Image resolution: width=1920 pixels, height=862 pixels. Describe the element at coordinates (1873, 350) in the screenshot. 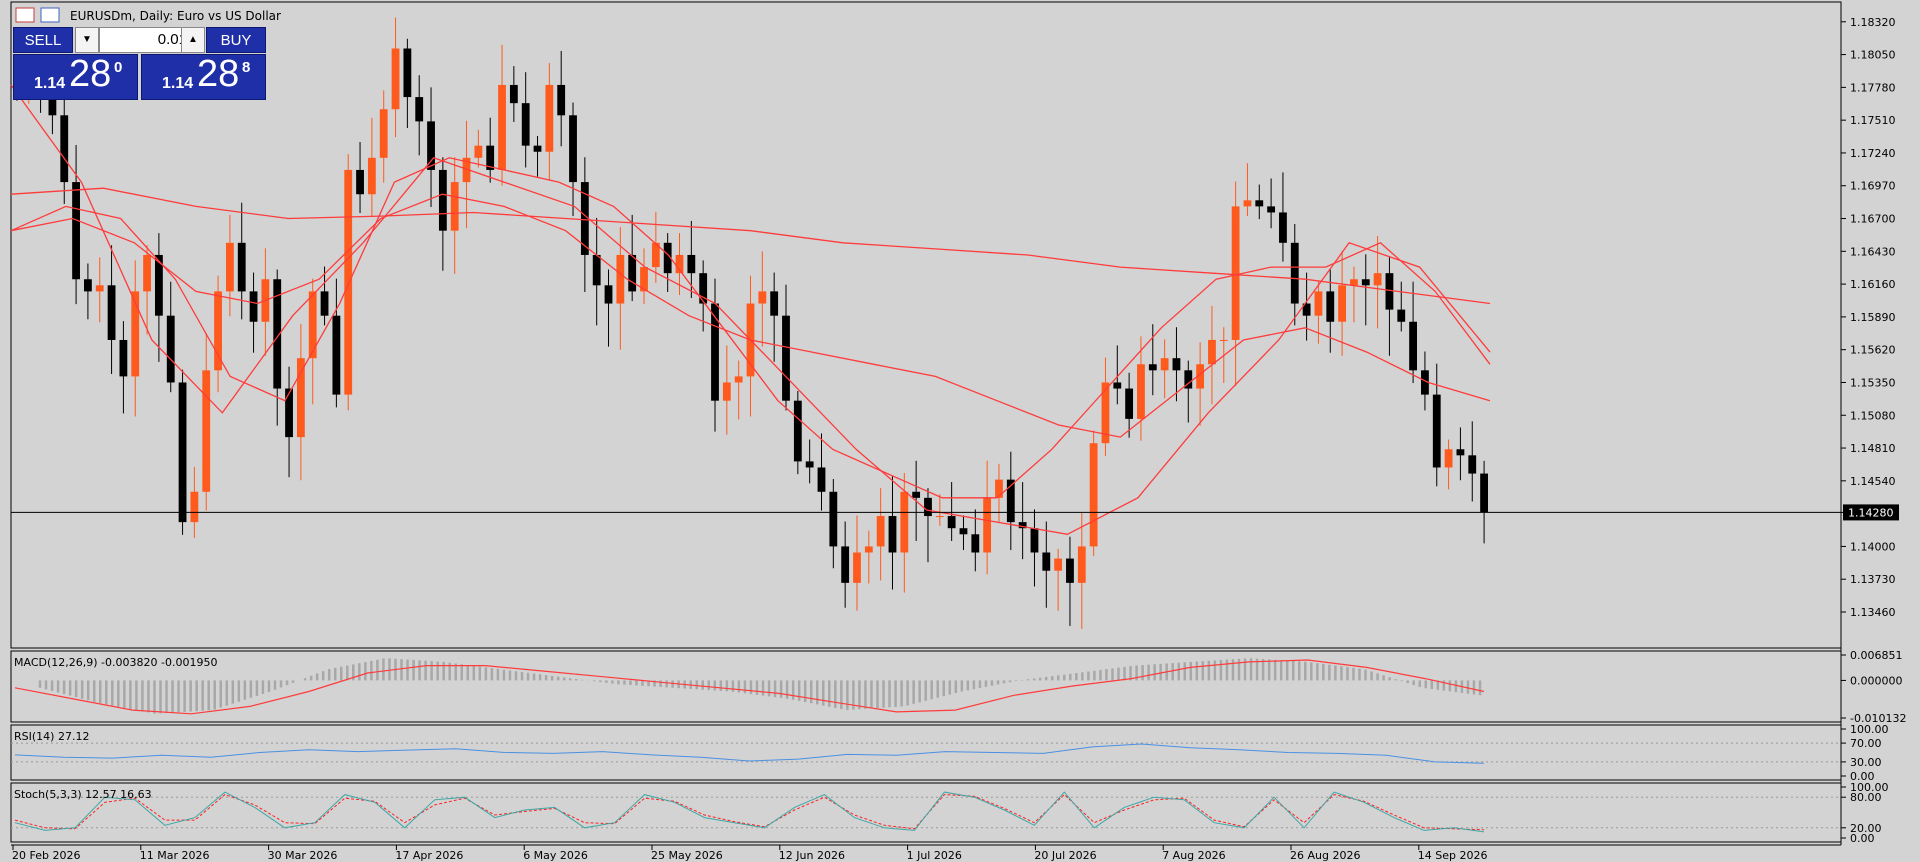

I see `price-label-10: 1.15620` at that location.